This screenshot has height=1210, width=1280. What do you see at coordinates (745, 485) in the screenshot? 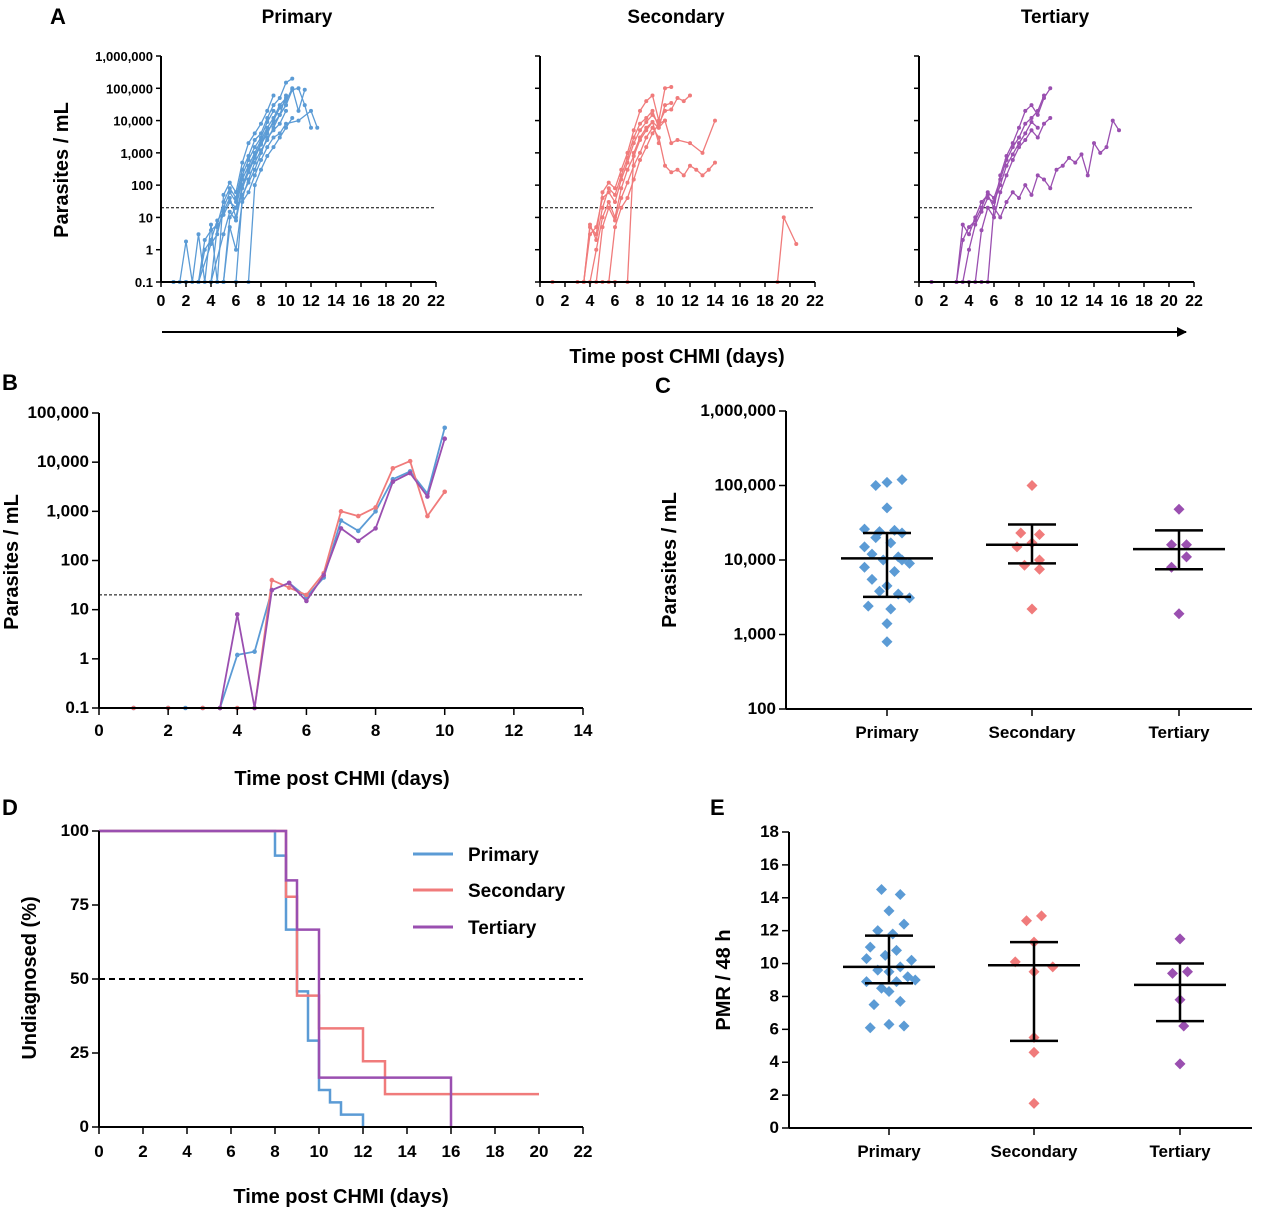
I see `panel-c-ytick-label: 100,000` at bounding box center [745, 485].